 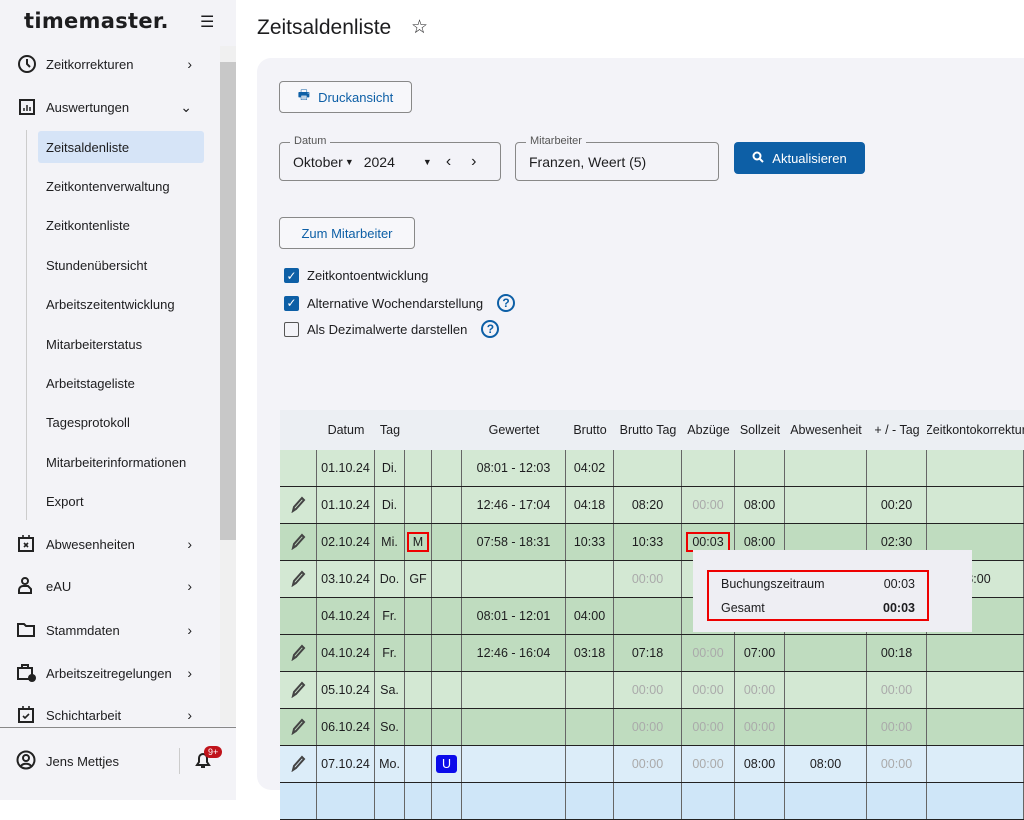 What do you see at coordinates (379, 161) in the screenshot?
I see `year-select: 2024` at bounding box center [379, 161].